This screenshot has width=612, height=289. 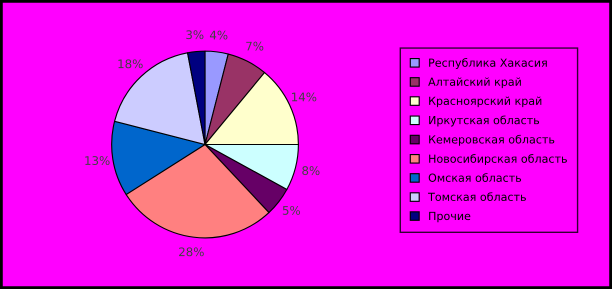 What do you see at coordinates (474, 82) in the screenshot?
I see `legend-label: Алтайский край` at bounding box center [474, 82].